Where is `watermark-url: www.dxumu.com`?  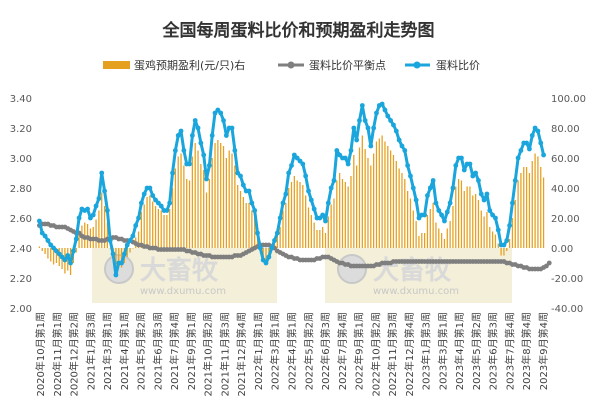
watermark-url: www.dxumu.com is located at coordinates (416, 291).